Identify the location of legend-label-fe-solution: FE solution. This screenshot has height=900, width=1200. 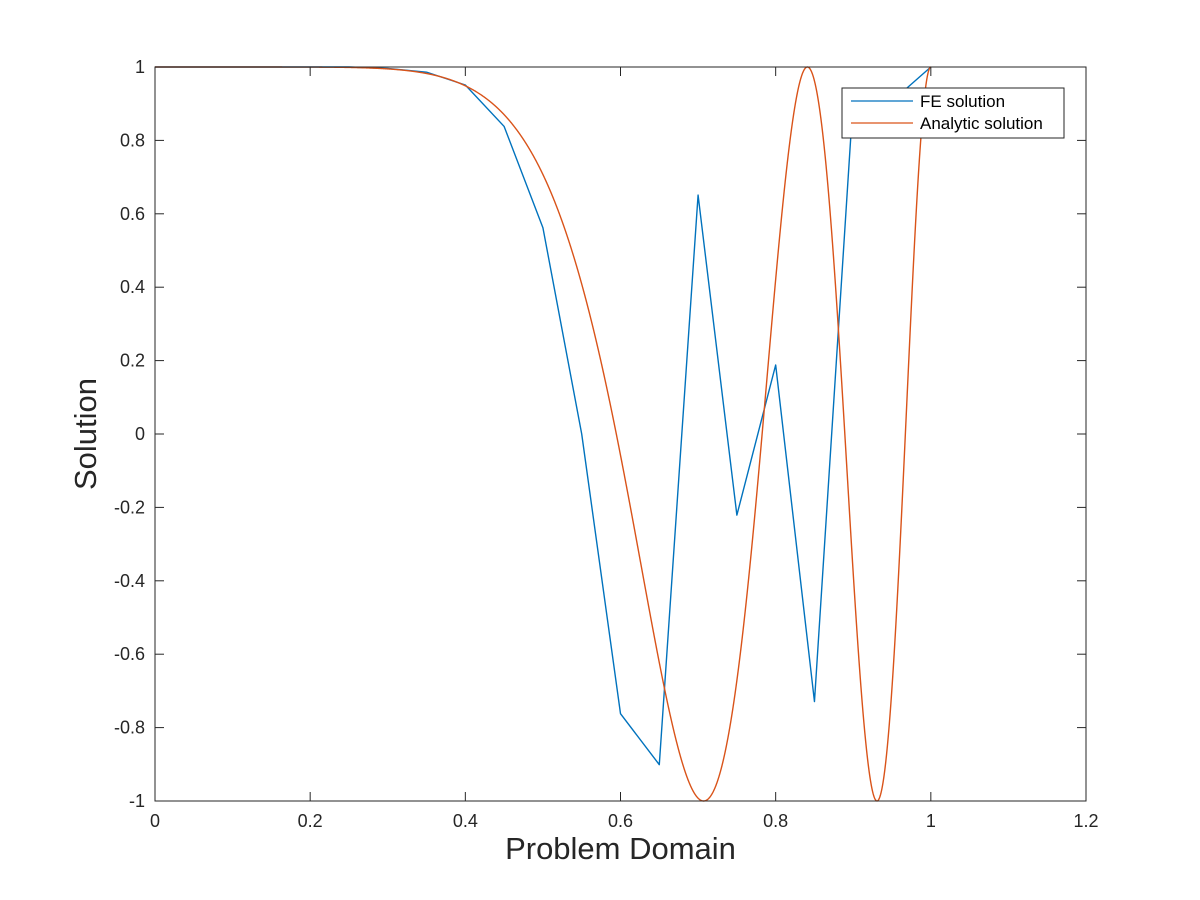
(962, 101).